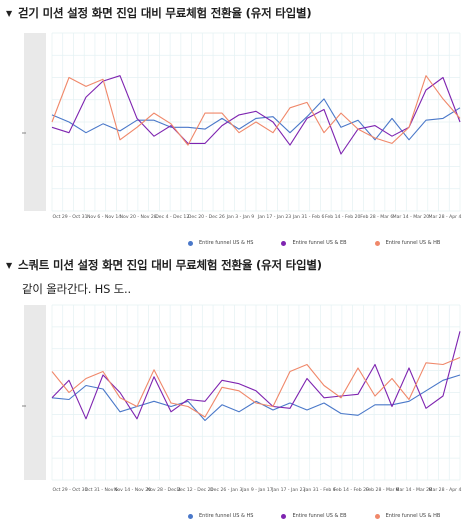 The height and width of the screenshot is (526, 469). What do you see at coordinates (195, 490) in the screenshot?
I see `x-tick-label: Dec 12 - Dec 20` at bounding box center [195, 490].